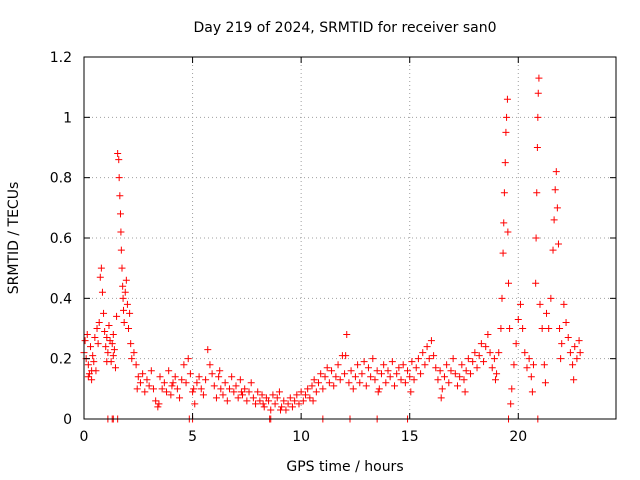 The width and height of the screenshot is (640, 480). What do you see at coordinates (344, 467) in the screenshot?
I see `x-axis-label: GPS time / hours` at bounding box center [344, 467].